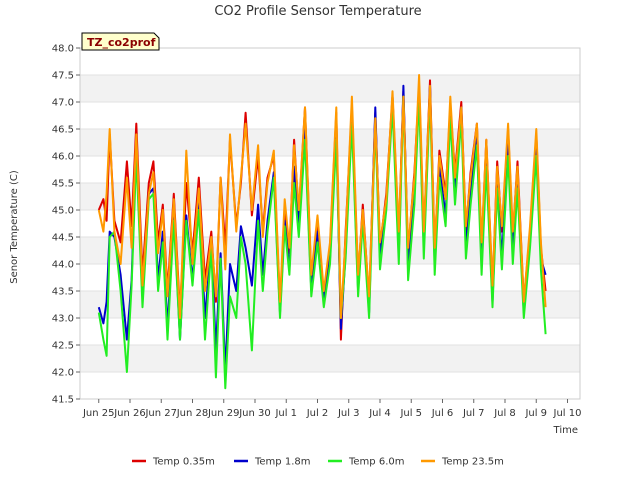  Describe the element at coordinates (63, 103) in the screenshot. I see `y-tick-label: 47.0` at that location.